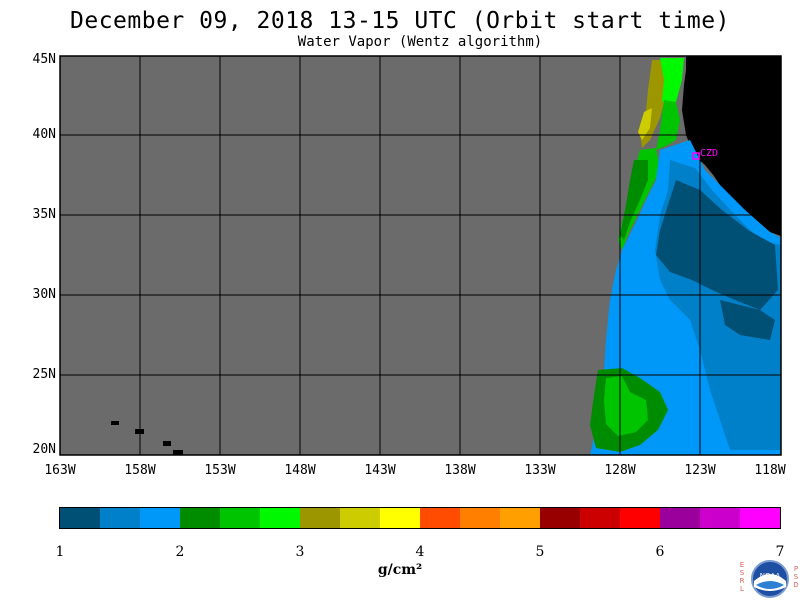  I want to click on land-mass, so click(731, 146).